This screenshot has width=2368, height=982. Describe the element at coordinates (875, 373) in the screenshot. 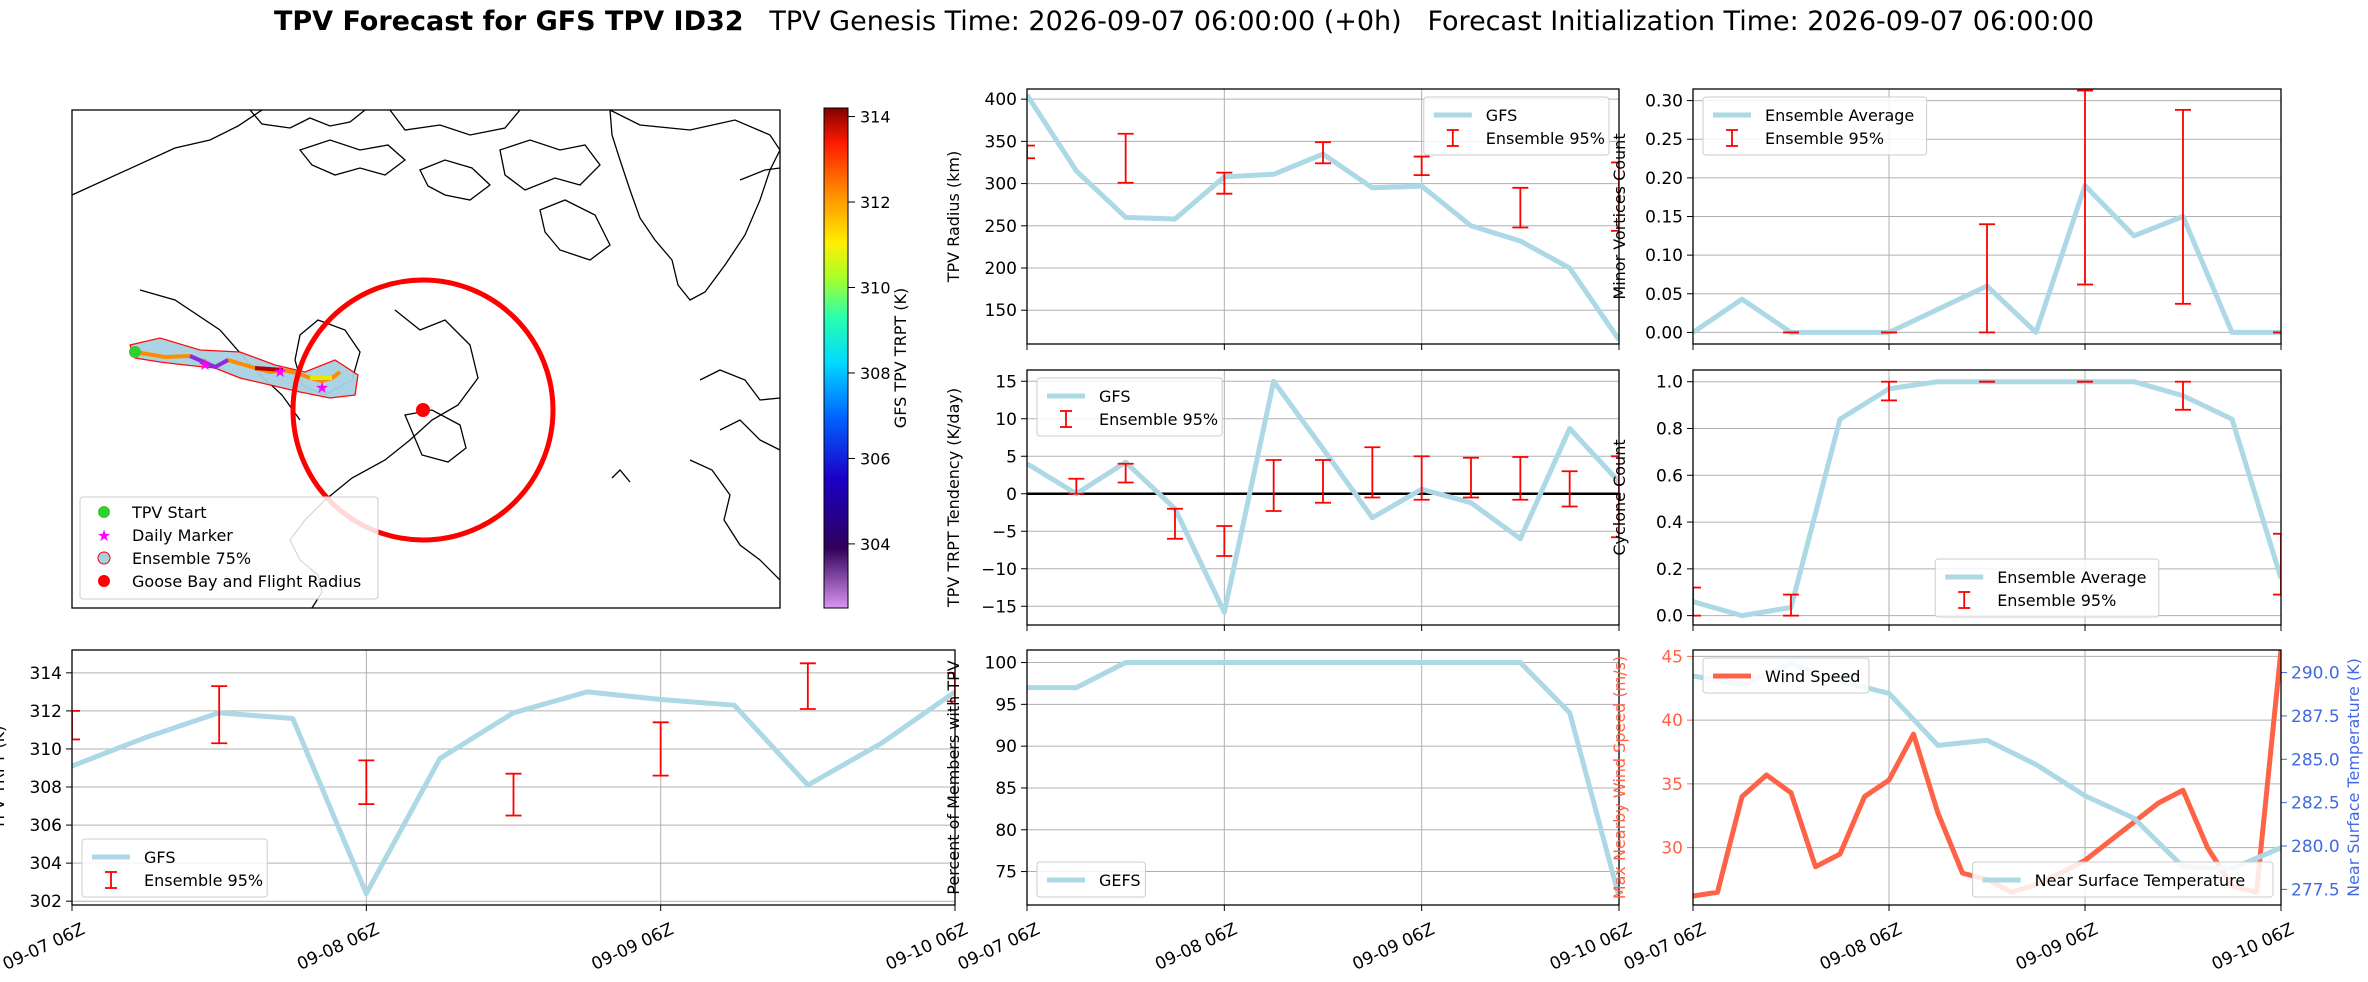

I see `colorbar-tick-label-2: 308` at that location.